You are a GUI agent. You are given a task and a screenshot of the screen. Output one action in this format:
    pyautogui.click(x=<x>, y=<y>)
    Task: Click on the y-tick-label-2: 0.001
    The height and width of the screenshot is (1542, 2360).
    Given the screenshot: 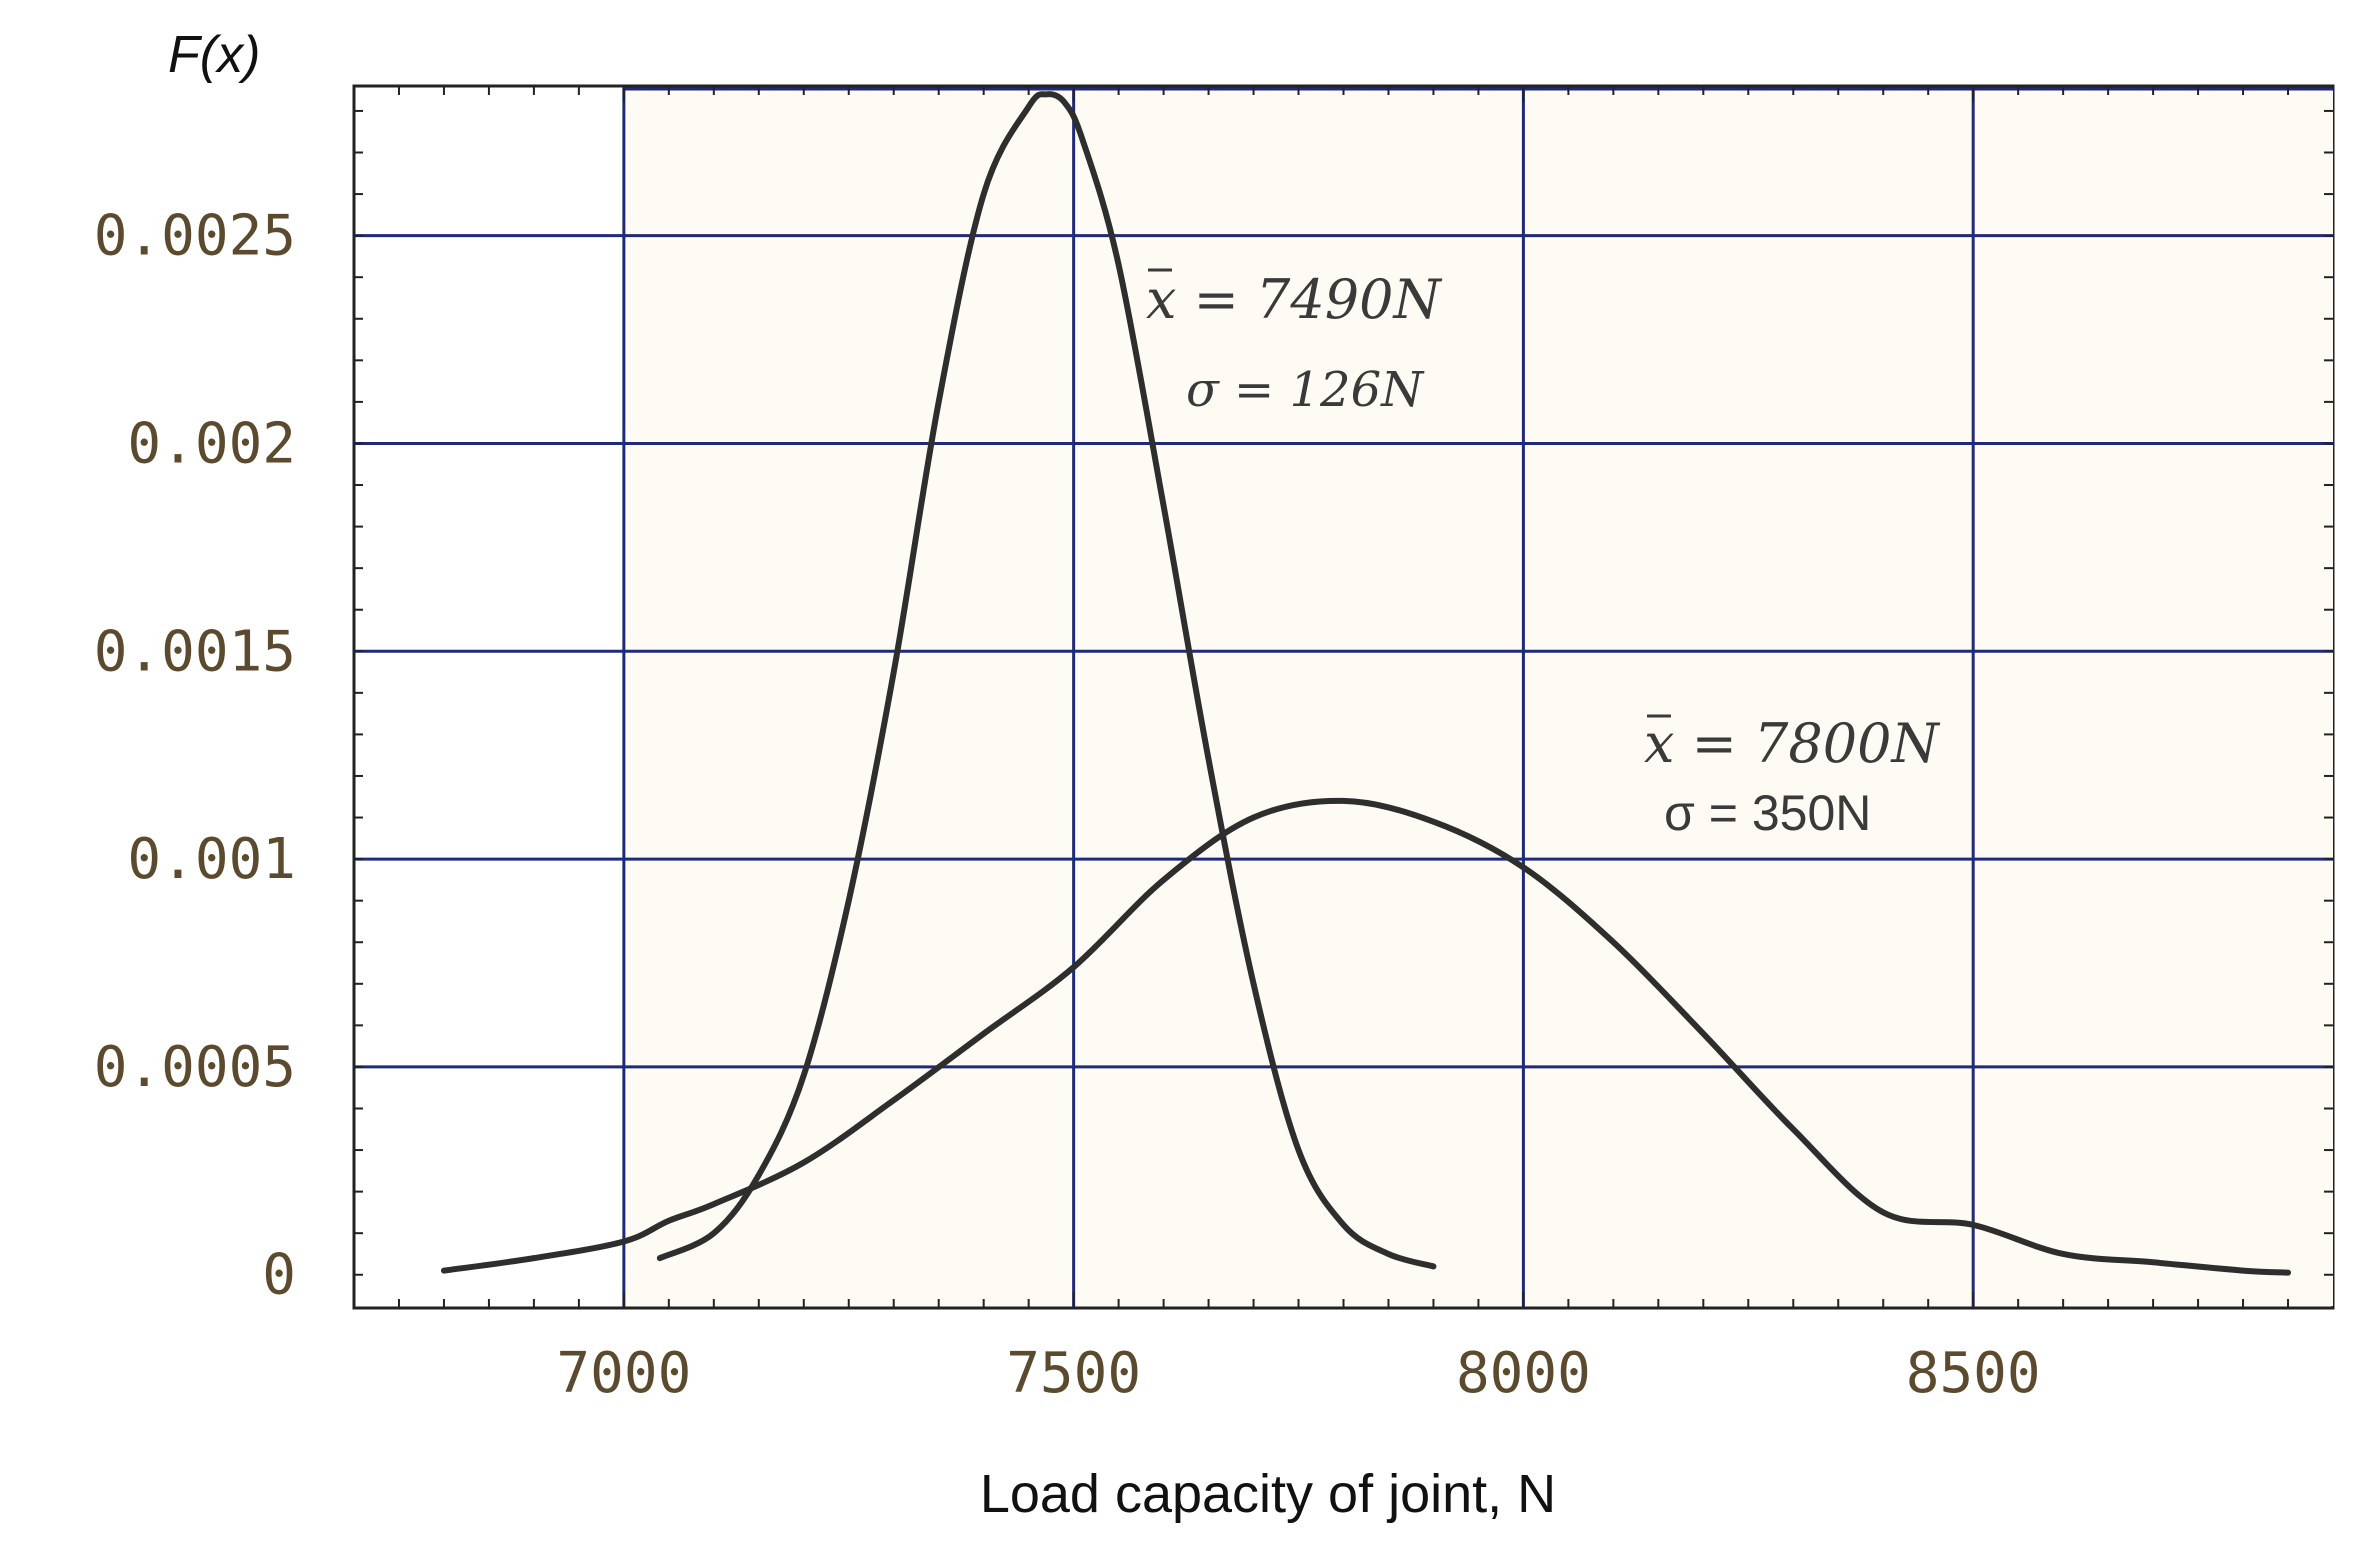 What is the action you would take?
    pyautogui.click(x=211, y=859)
    